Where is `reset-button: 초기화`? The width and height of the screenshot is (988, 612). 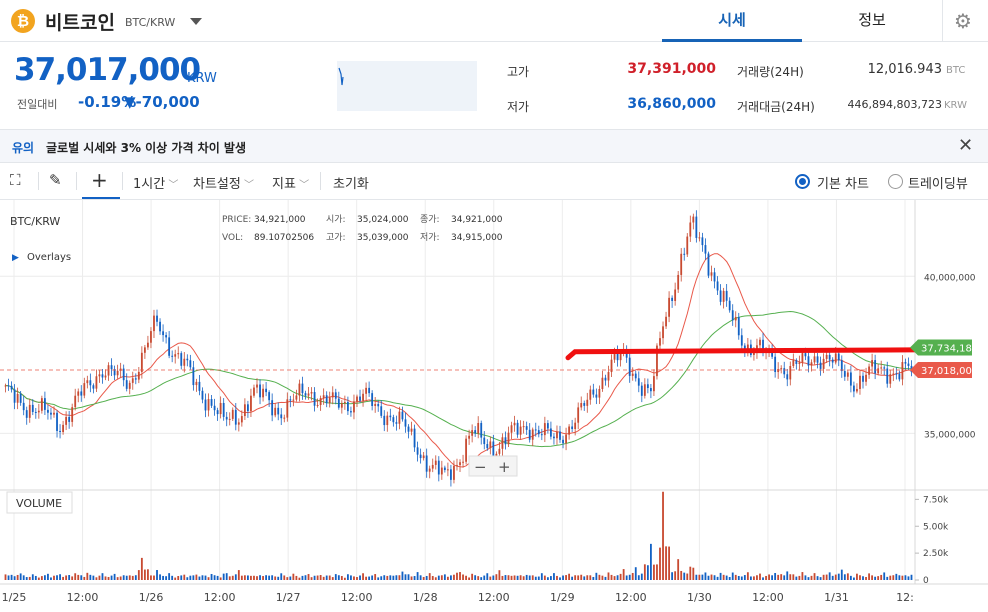 reset-button: 초기화 is located at coordinates (351, 184).